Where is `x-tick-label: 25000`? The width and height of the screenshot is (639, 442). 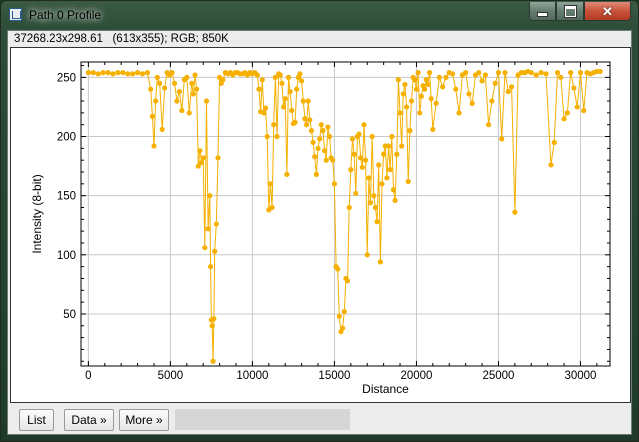 x-tick-label: 25000 is located at coordinates (498, 376).